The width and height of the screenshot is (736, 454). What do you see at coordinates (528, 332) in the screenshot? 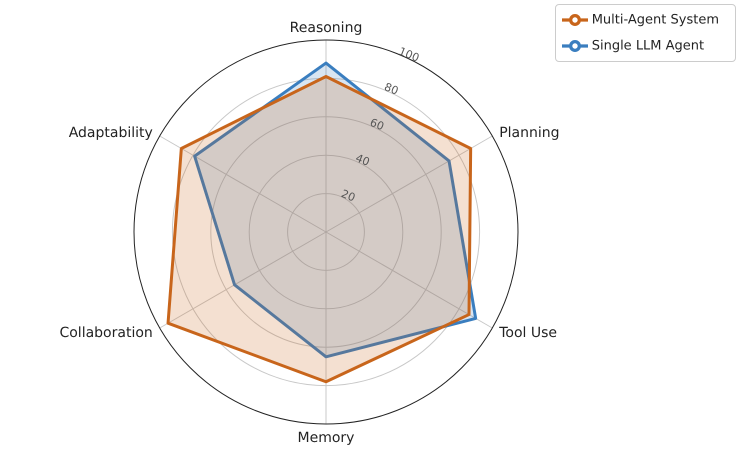
I see `spoke-label: Tool Use` at bounding box center [528, 332].